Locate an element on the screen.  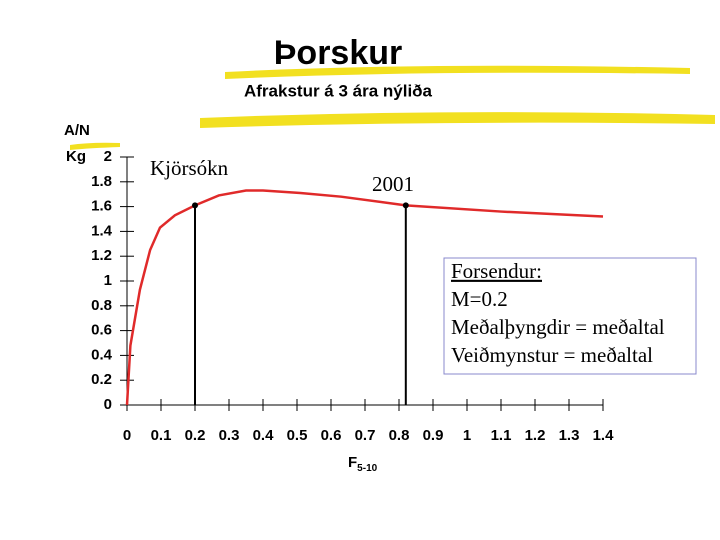
y-tick-label: 1.4 is located at coordinates (102, 230).